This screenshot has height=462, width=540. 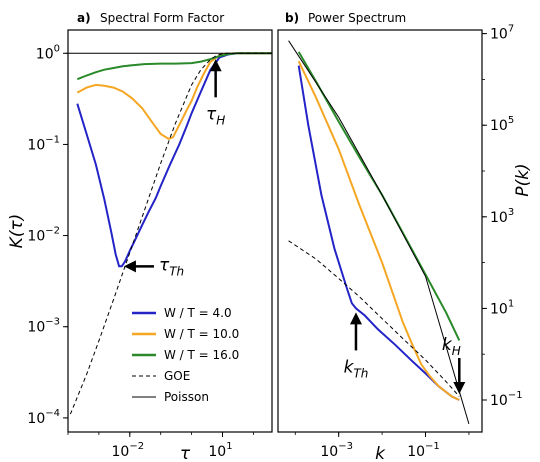 I want to click on panel-b-ytick-label: 10⁷, so click(x=502, y=33).